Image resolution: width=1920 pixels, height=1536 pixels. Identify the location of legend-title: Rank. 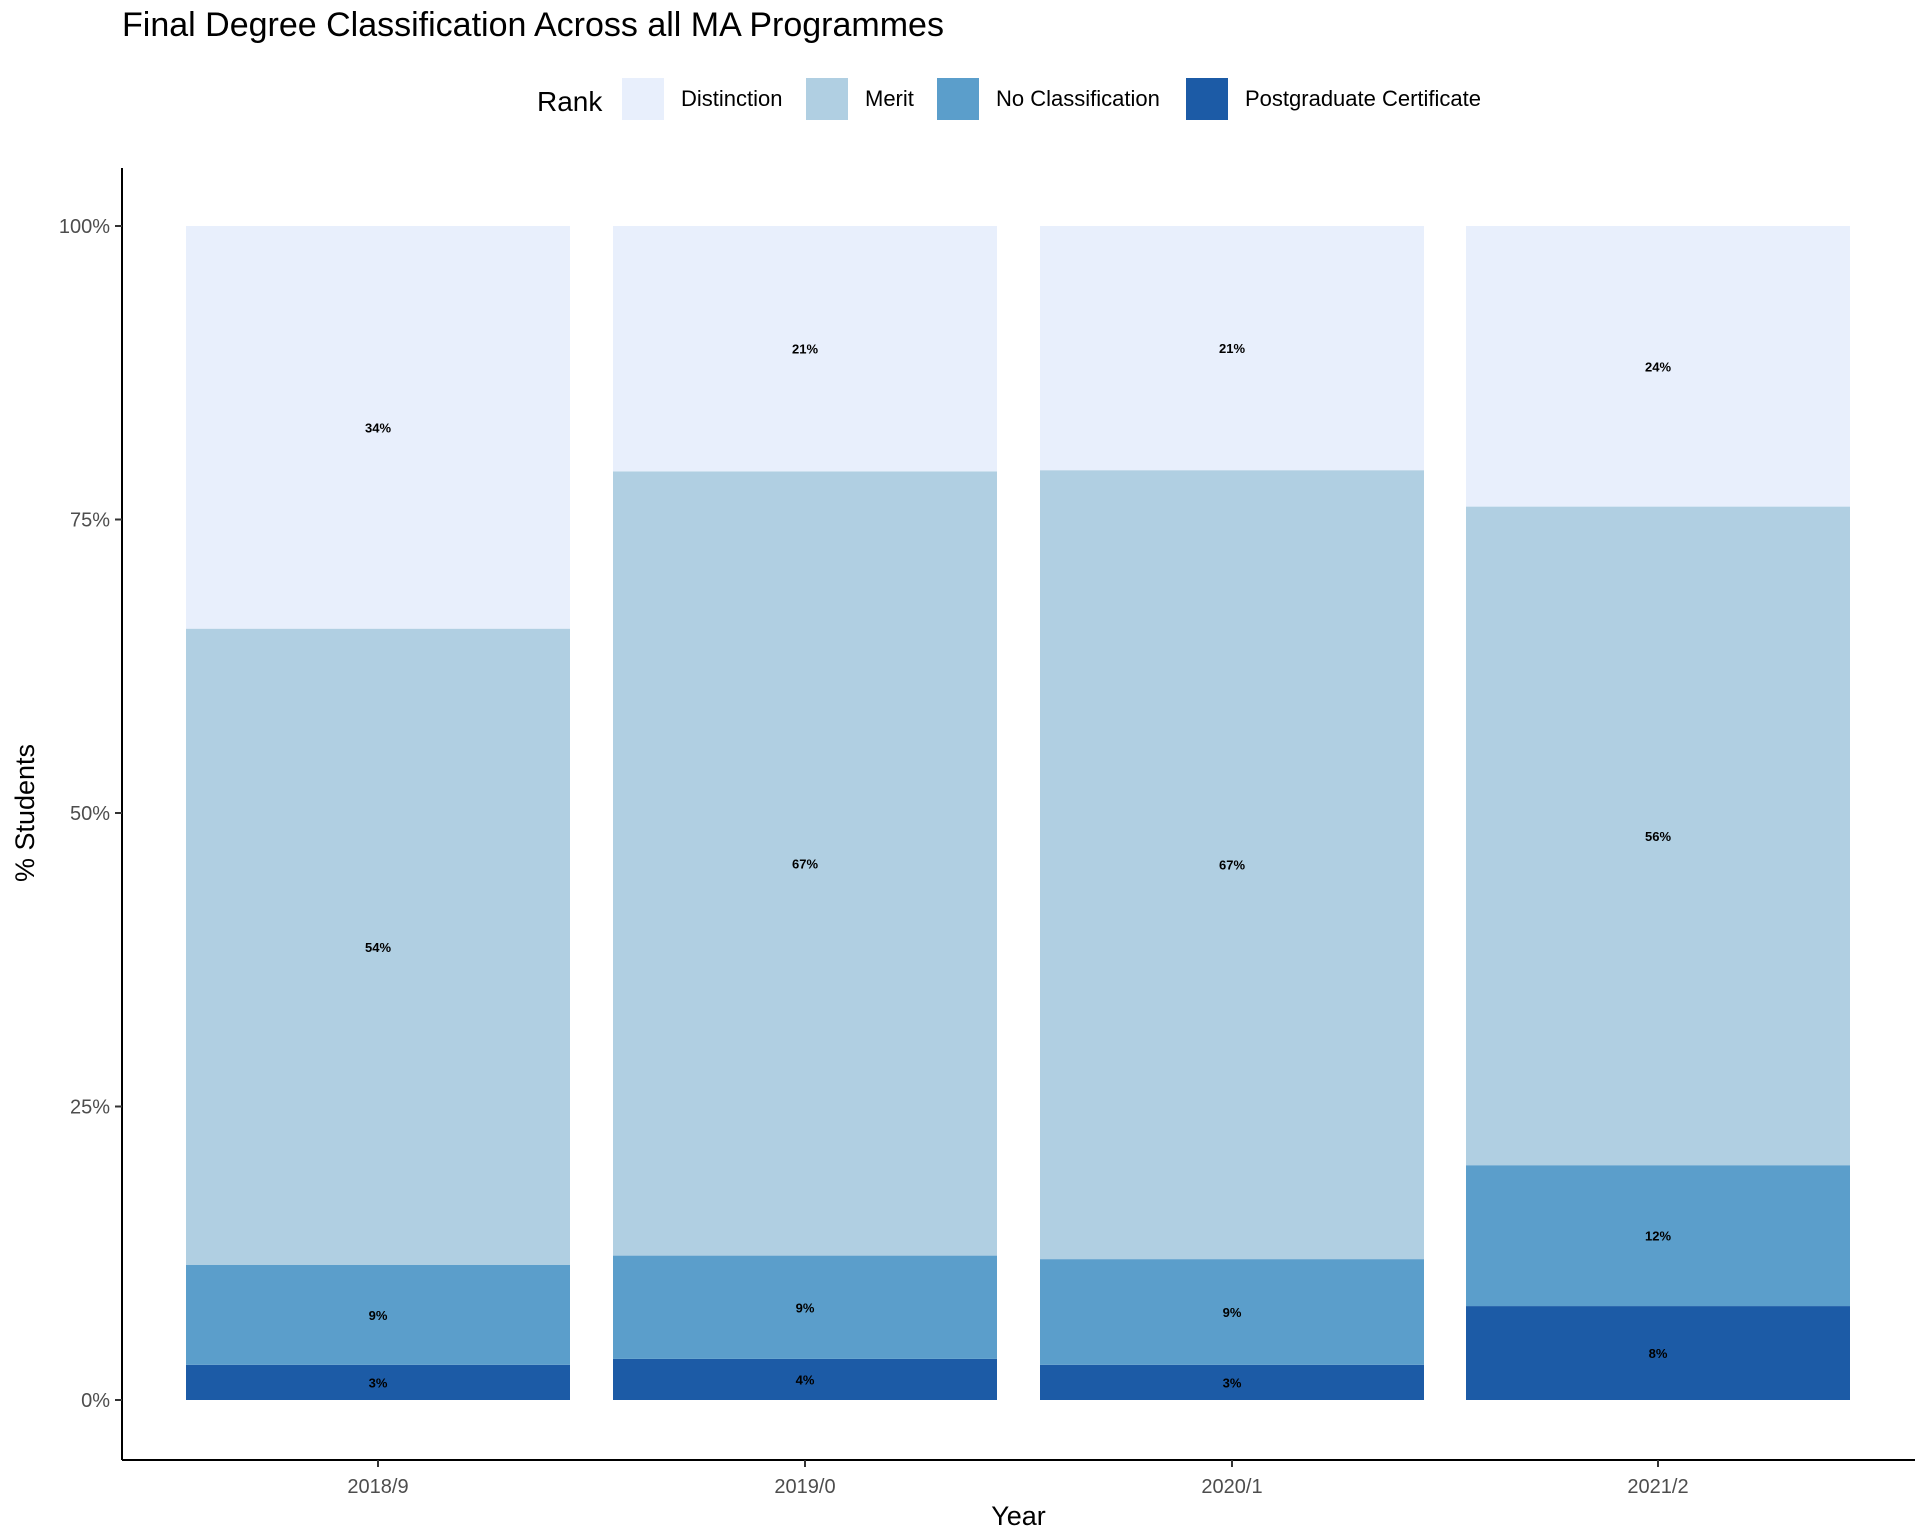
(570, 101).